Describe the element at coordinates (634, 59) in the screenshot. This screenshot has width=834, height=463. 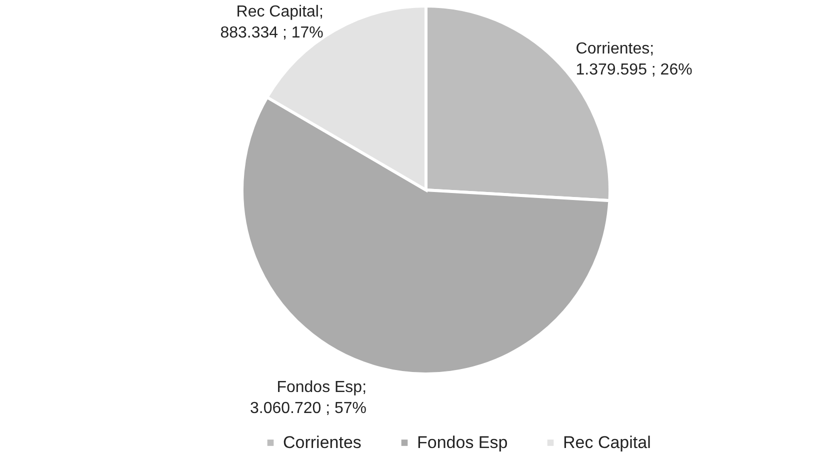
I see `data-label: Corrientes; 1.379.595 ; 26%` at that location.